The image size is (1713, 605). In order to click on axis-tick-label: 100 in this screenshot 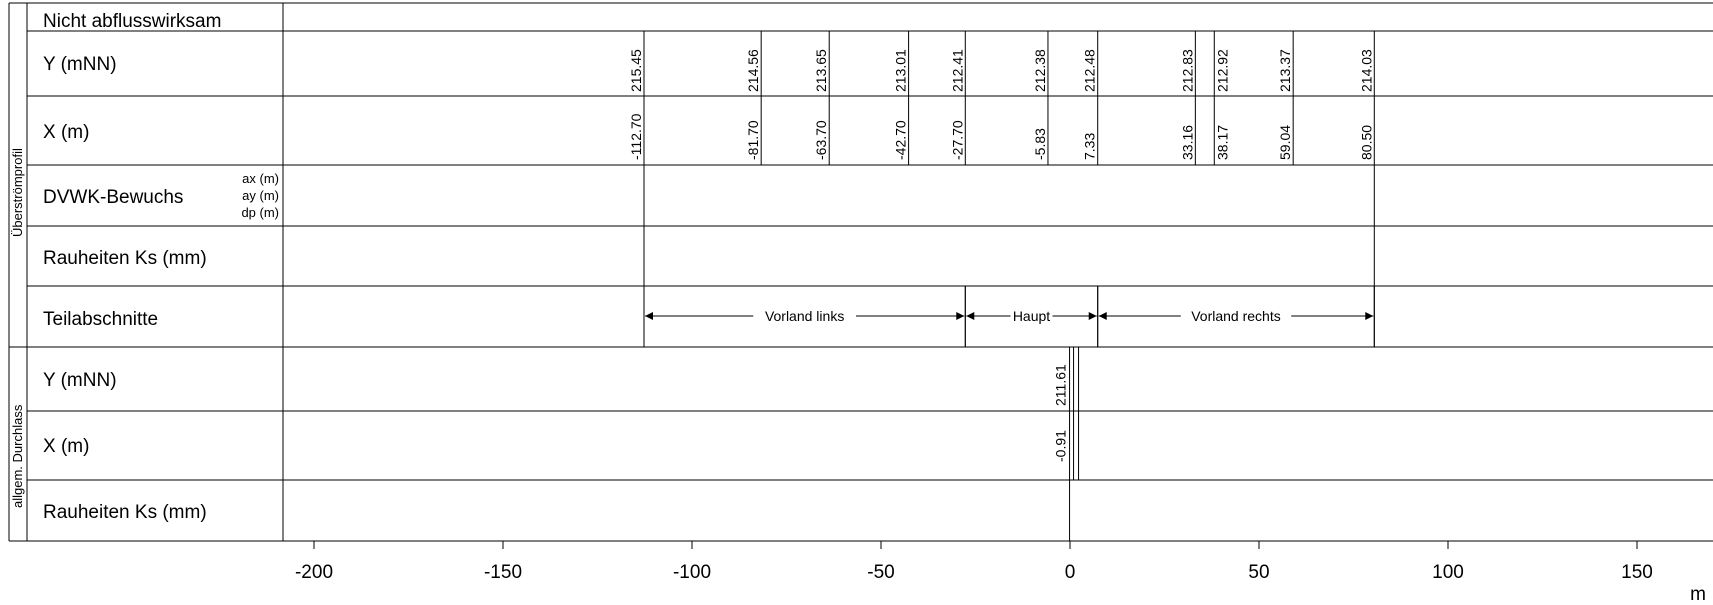, I will do `click(1448, 572)`.